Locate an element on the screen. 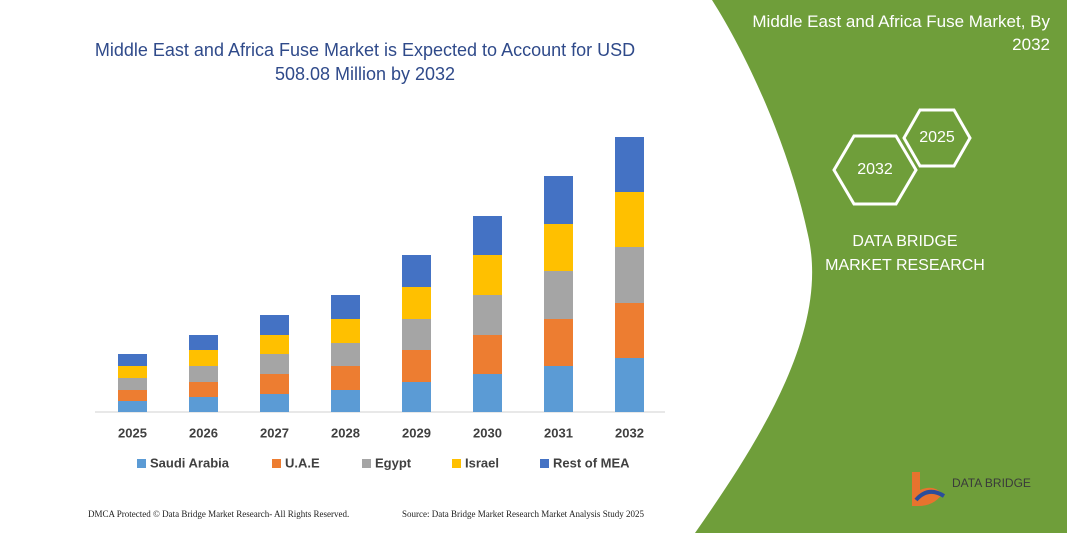 The image size is (1067, 533). company-name: DATA BRIDGE MARKET RESEARCH is located at coordinates (905, 253).